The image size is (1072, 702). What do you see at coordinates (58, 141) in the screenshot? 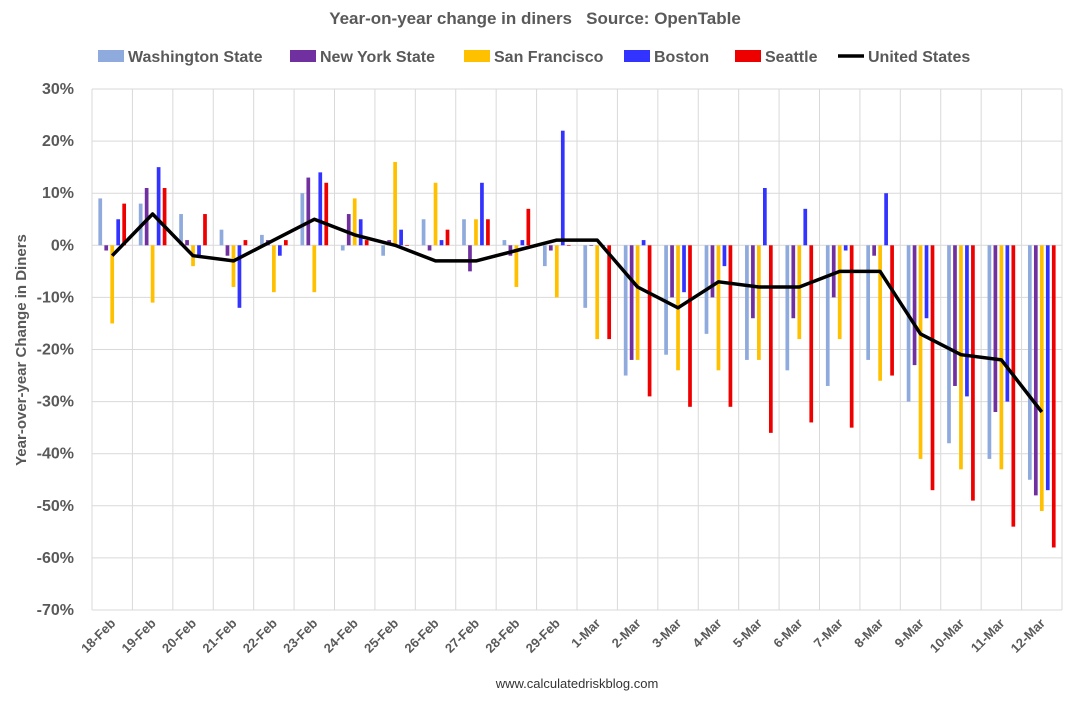
I see `y-tick-label: 20%` at bounding box center [58, 141].